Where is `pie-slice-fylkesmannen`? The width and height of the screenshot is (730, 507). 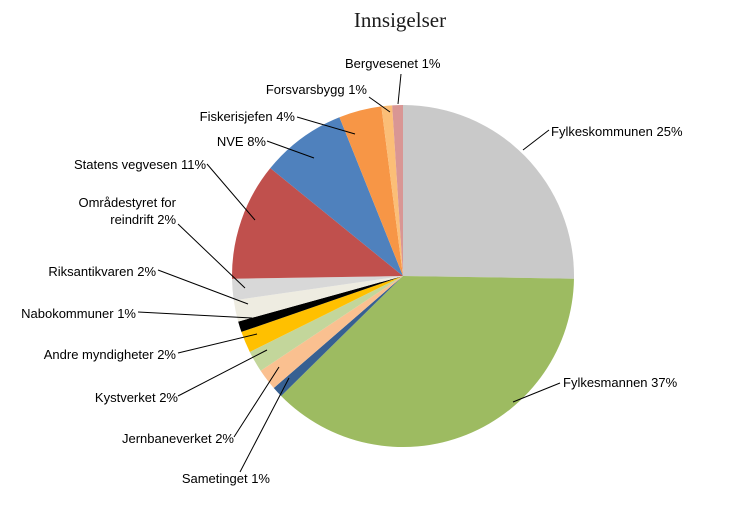
pie-slice-fylkesmannen is located at coordinates (427, 361).